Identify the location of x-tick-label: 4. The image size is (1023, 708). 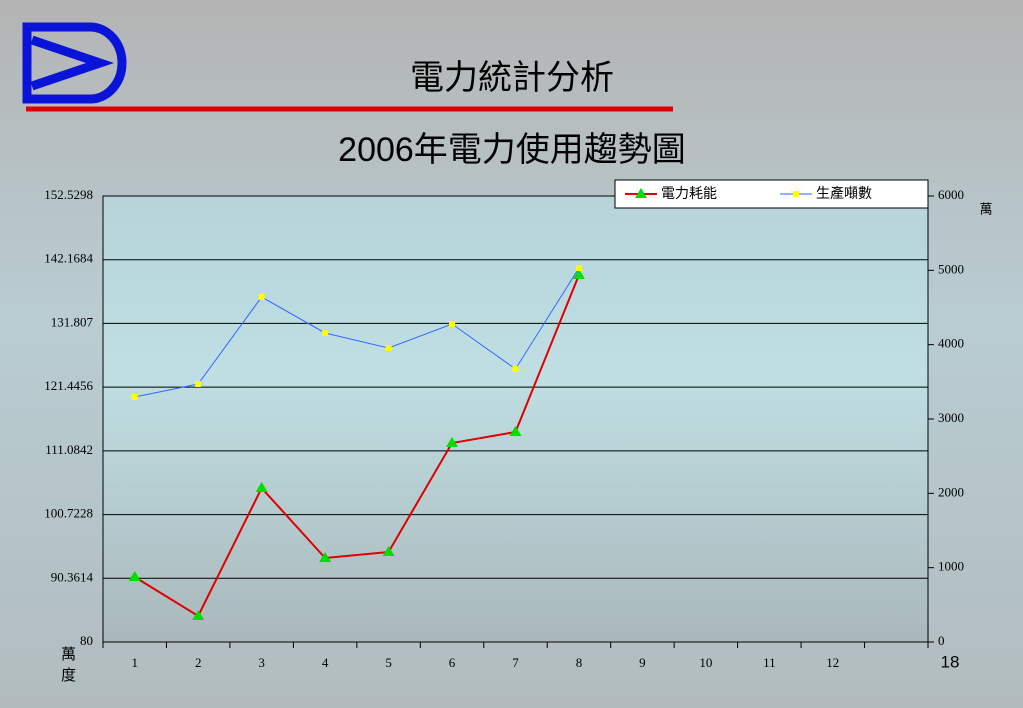
(325, 662).